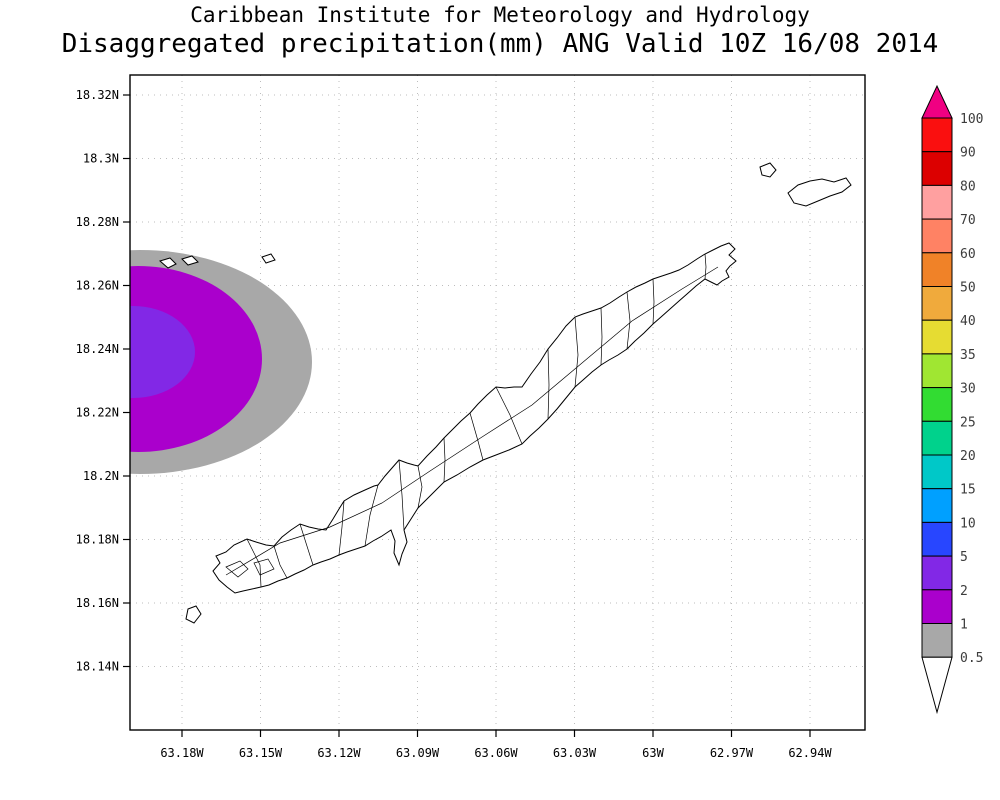  What do you see at coordinates (653, 753) in the screenshot?
I see `x-axis-label: 63W` at bounding box center [653, 753].